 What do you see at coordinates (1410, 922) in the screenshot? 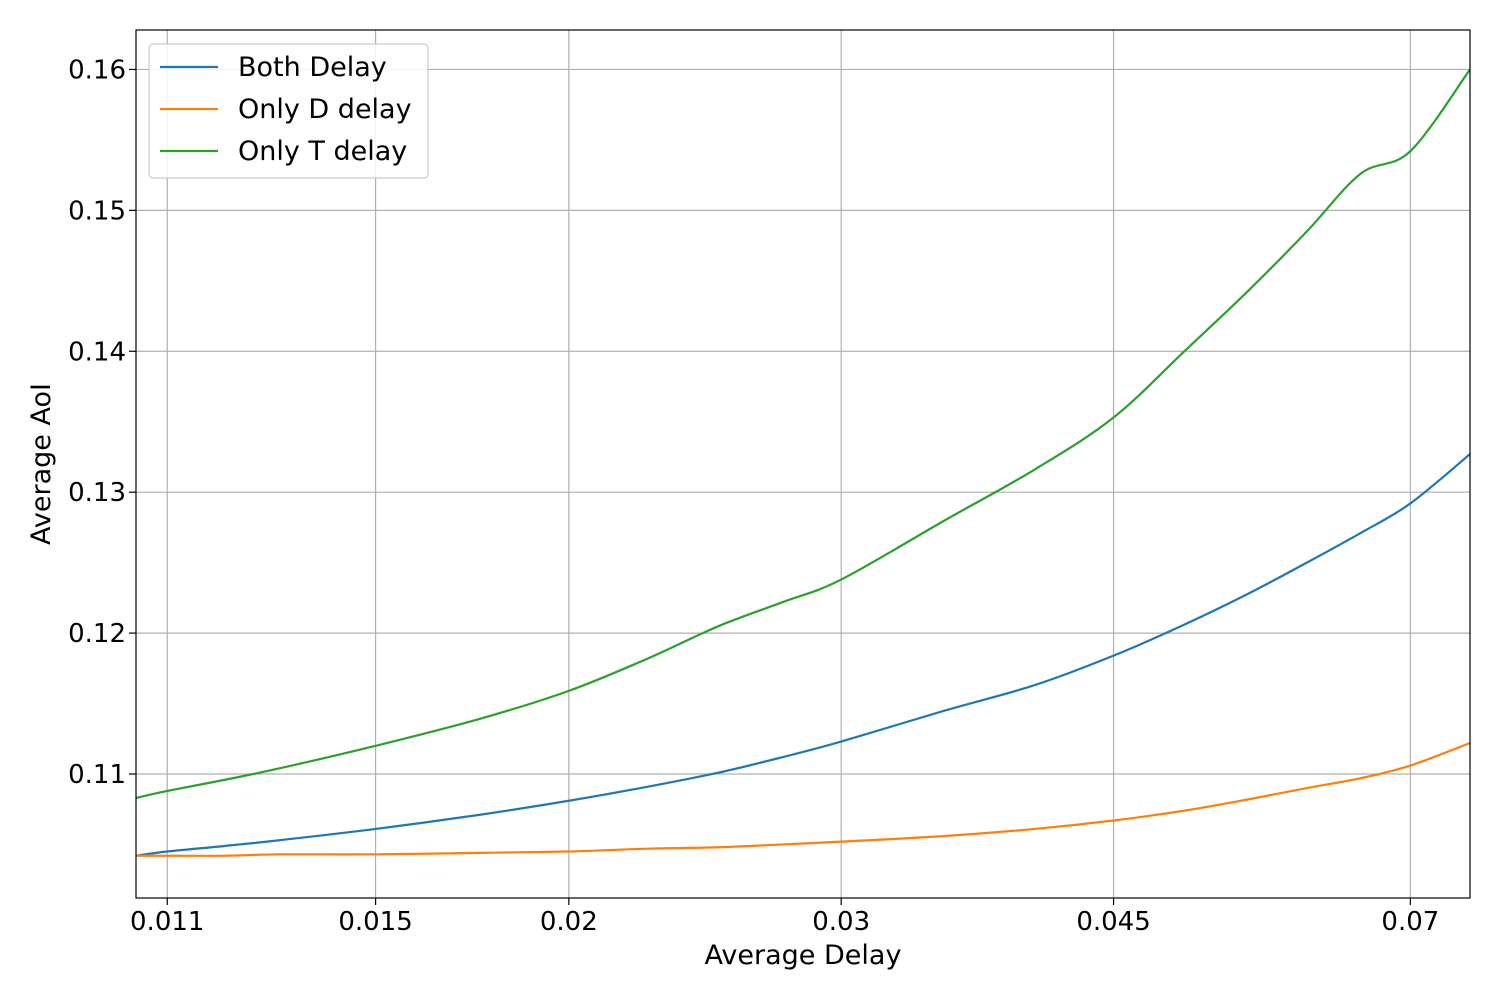
I see `x-tick-label: 0.07` at bounding box center [1410, 922].